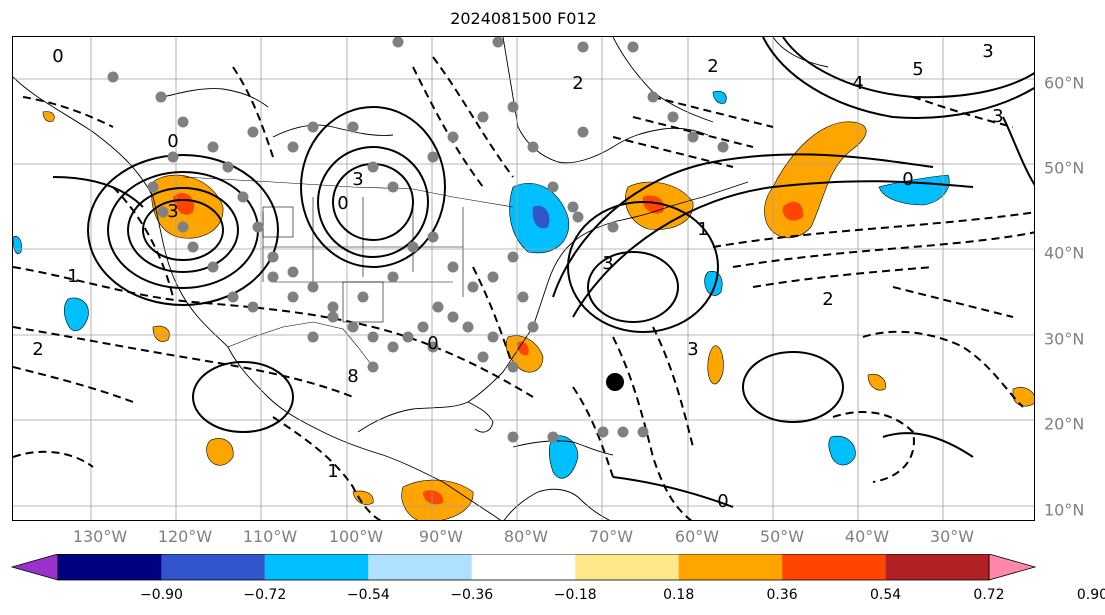 The width and height of the screenshot is (1105, 615). Describe the element at coordinates (1064, 253) in the screenshot. I see `latitude-label: 40°N` at that location.